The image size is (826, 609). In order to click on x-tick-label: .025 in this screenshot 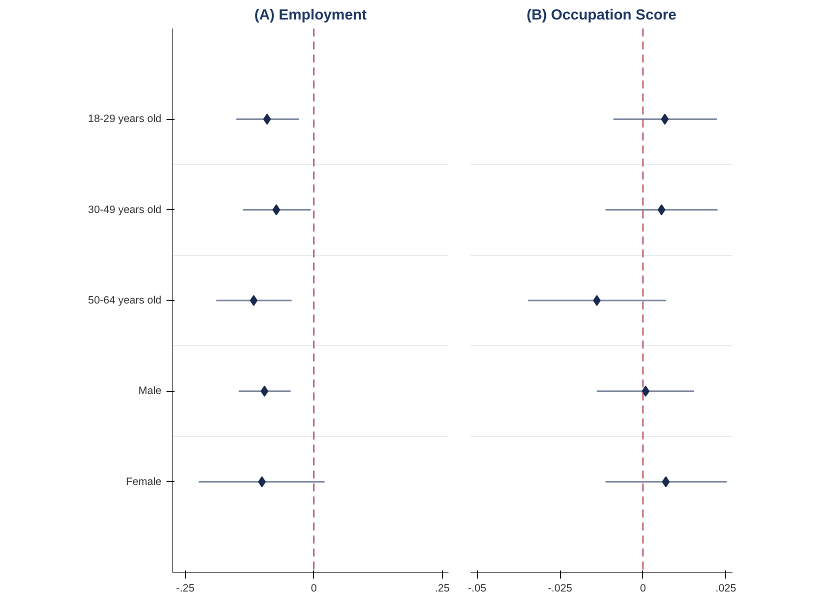, I will do `click(725, 588)`.